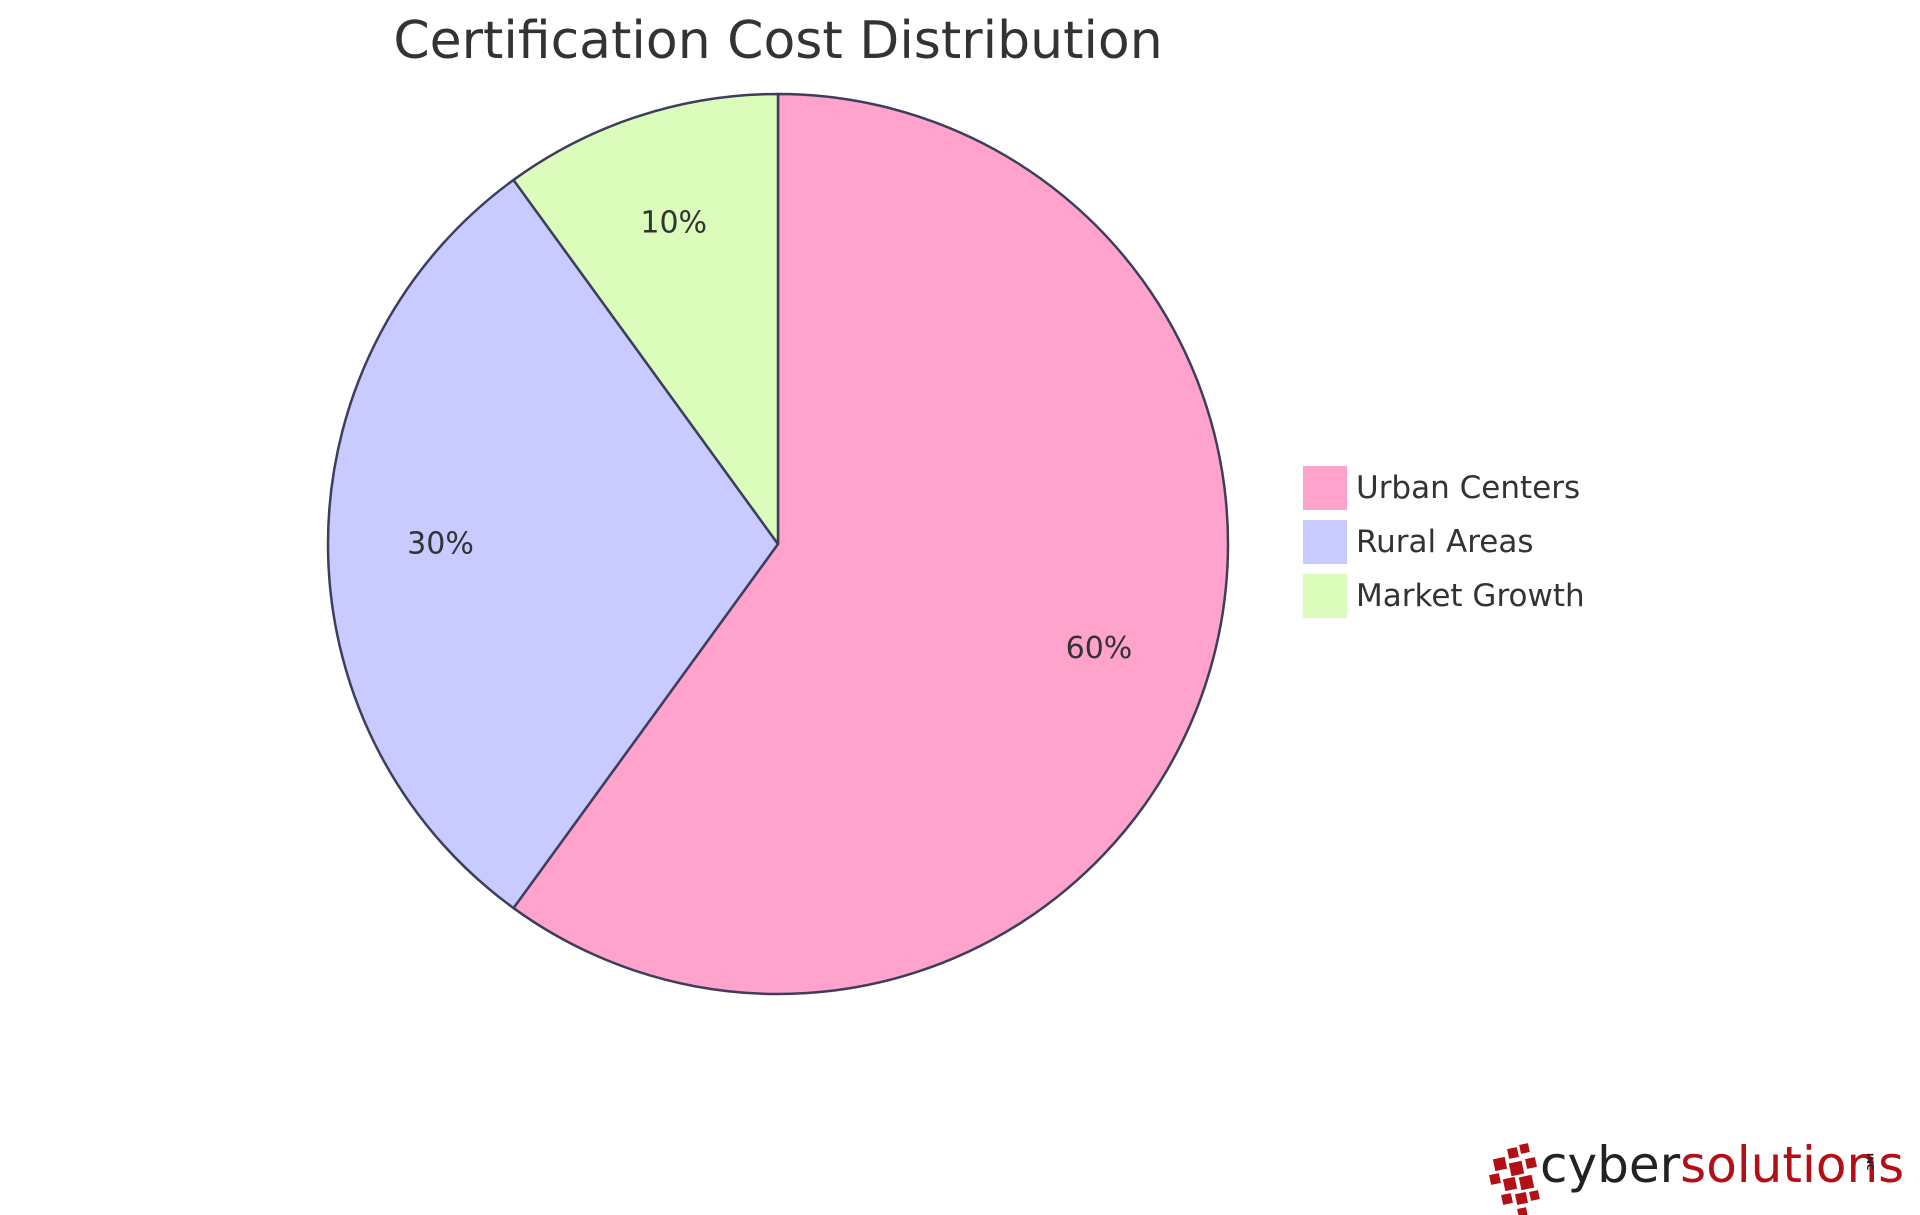 Image resolution: width=1920 pixels, height=1215 pixels. What do you see at coordinates (1869, 1162) in the screenshot?
I see `logo-inc: INC` at bounding box center [1869, 1162].